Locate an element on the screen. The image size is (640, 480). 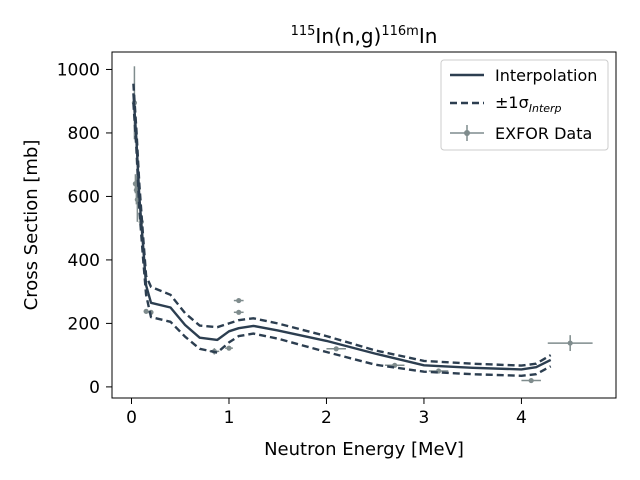
title-element: In is located at coordinates (428, 36).